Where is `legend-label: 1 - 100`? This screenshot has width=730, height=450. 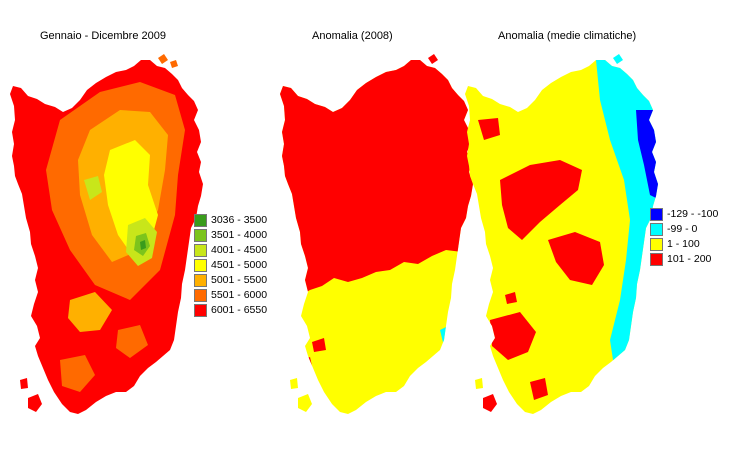 legend-label: 1 - 100 is located at coordinates (683, 244).